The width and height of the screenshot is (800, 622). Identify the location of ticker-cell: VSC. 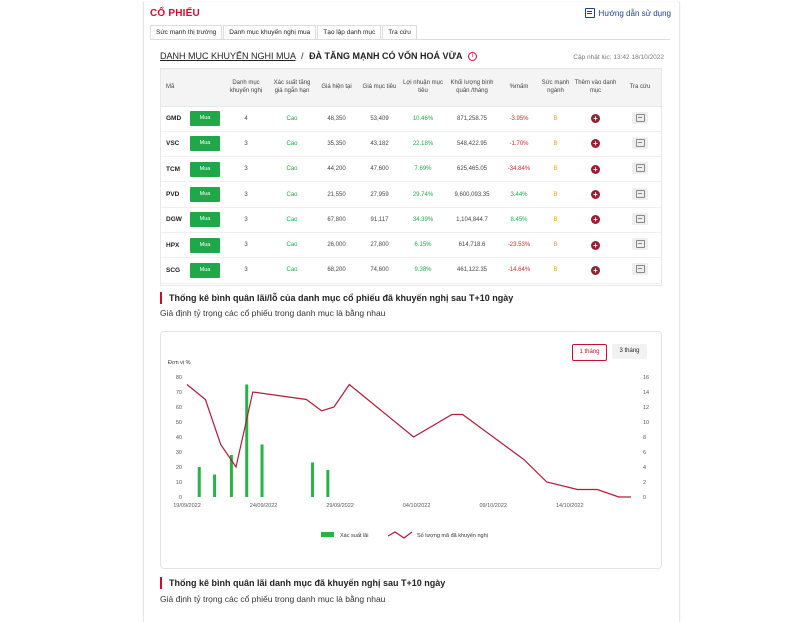
(173, 144).